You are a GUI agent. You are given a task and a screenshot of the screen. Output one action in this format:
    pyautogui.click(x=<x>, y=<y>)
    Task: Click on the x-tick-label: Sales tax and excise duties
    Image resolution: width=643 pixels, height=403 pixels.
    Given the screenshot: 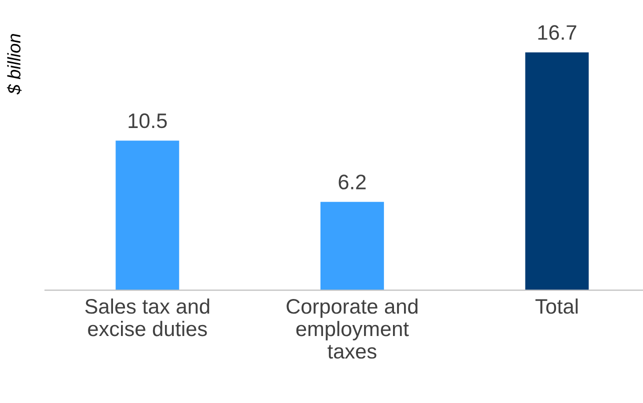 What is the action you would take?
    pyautogui.click(x=147, y=317)
    